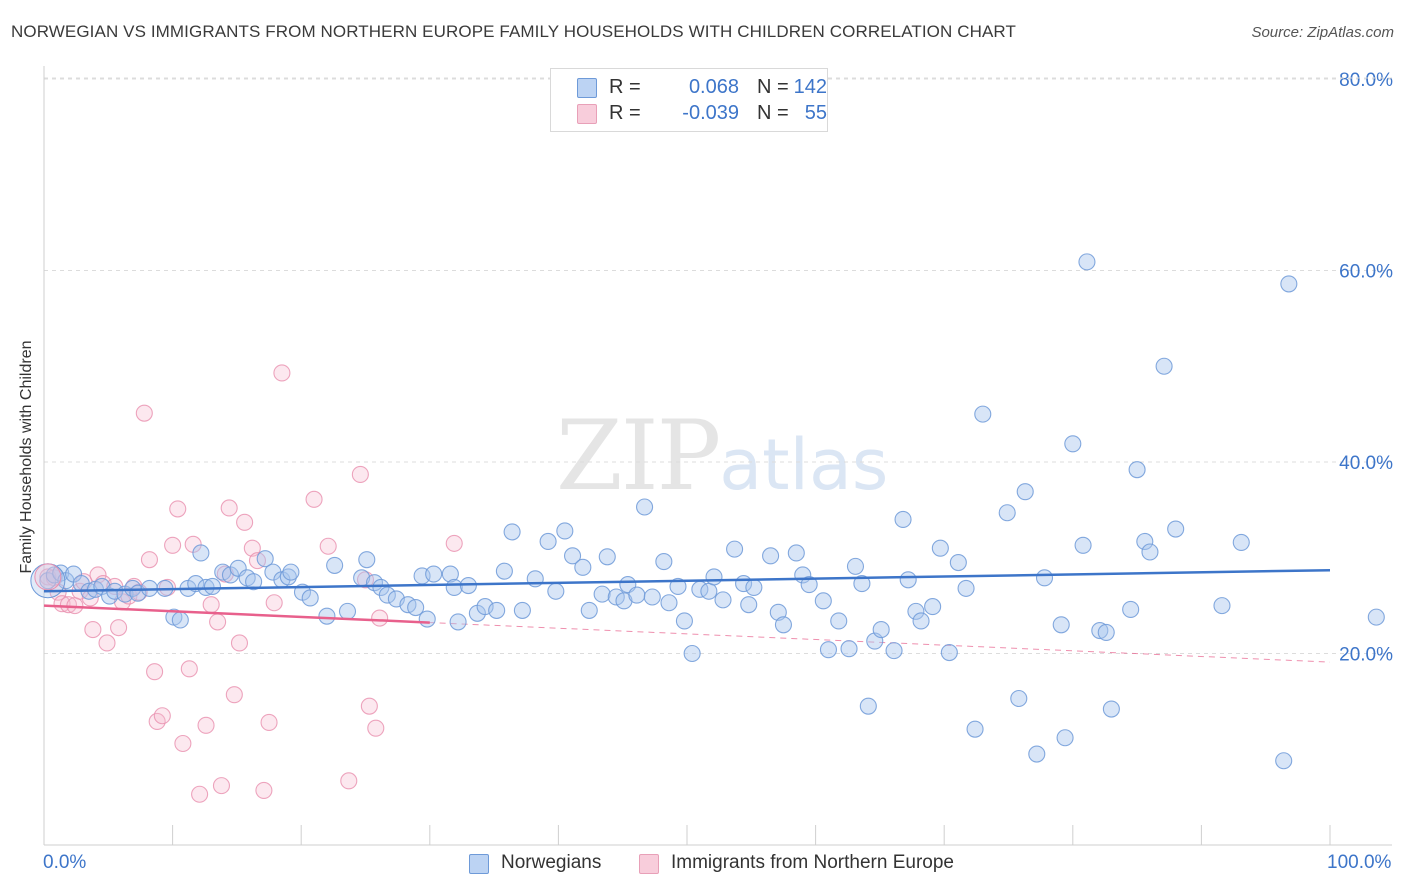 The height and width of the screenshot is (892, 1406). Describe the element at coordinates (236, 614) in the screenshot. I see `trend-line-immigrants` at that location.